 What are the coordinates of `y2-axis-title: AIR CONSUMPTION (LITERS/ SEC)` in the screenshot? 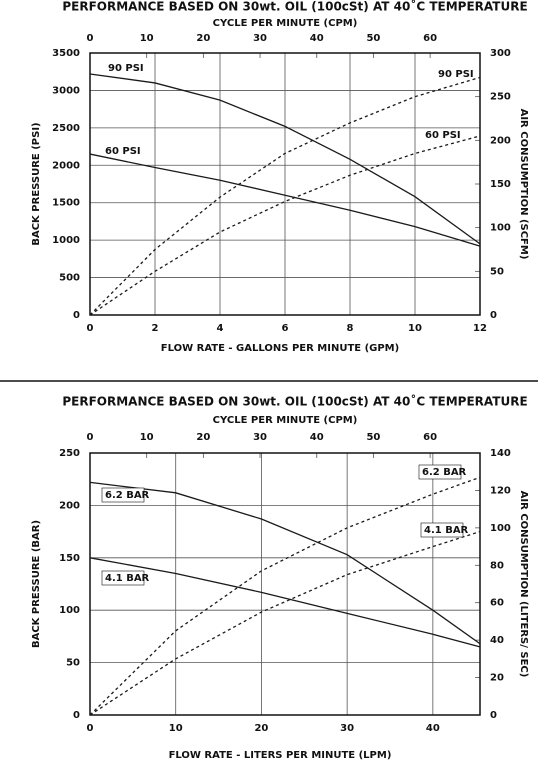 It's located at (523, 584).